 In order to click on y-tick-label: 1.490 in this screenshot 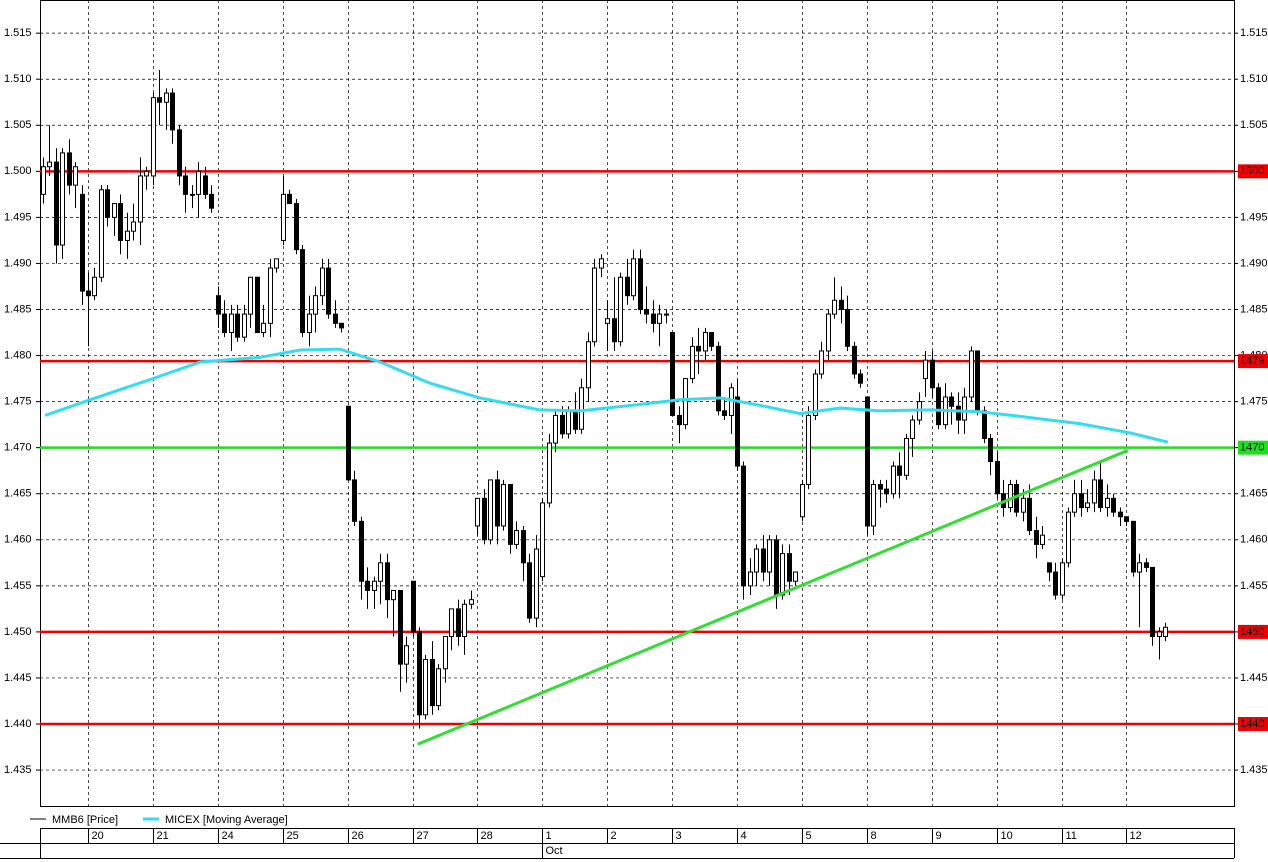, I will do `click(18, 263)`.